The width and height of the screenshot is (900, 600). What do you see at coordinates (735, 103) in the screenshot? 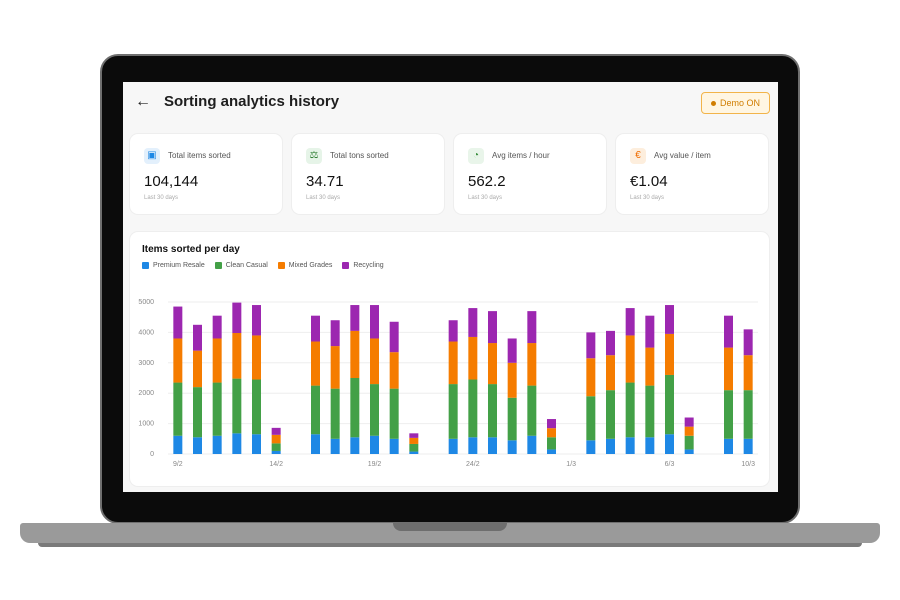
I see `demo-toggle-button: Demo ON` at bounding box center [735, 103].